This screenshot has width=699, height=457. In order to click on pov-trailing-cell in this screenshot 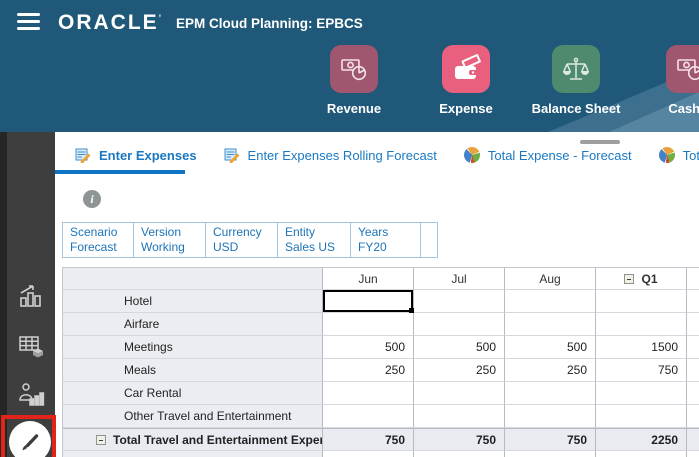, I will do `click(429, 240)`.